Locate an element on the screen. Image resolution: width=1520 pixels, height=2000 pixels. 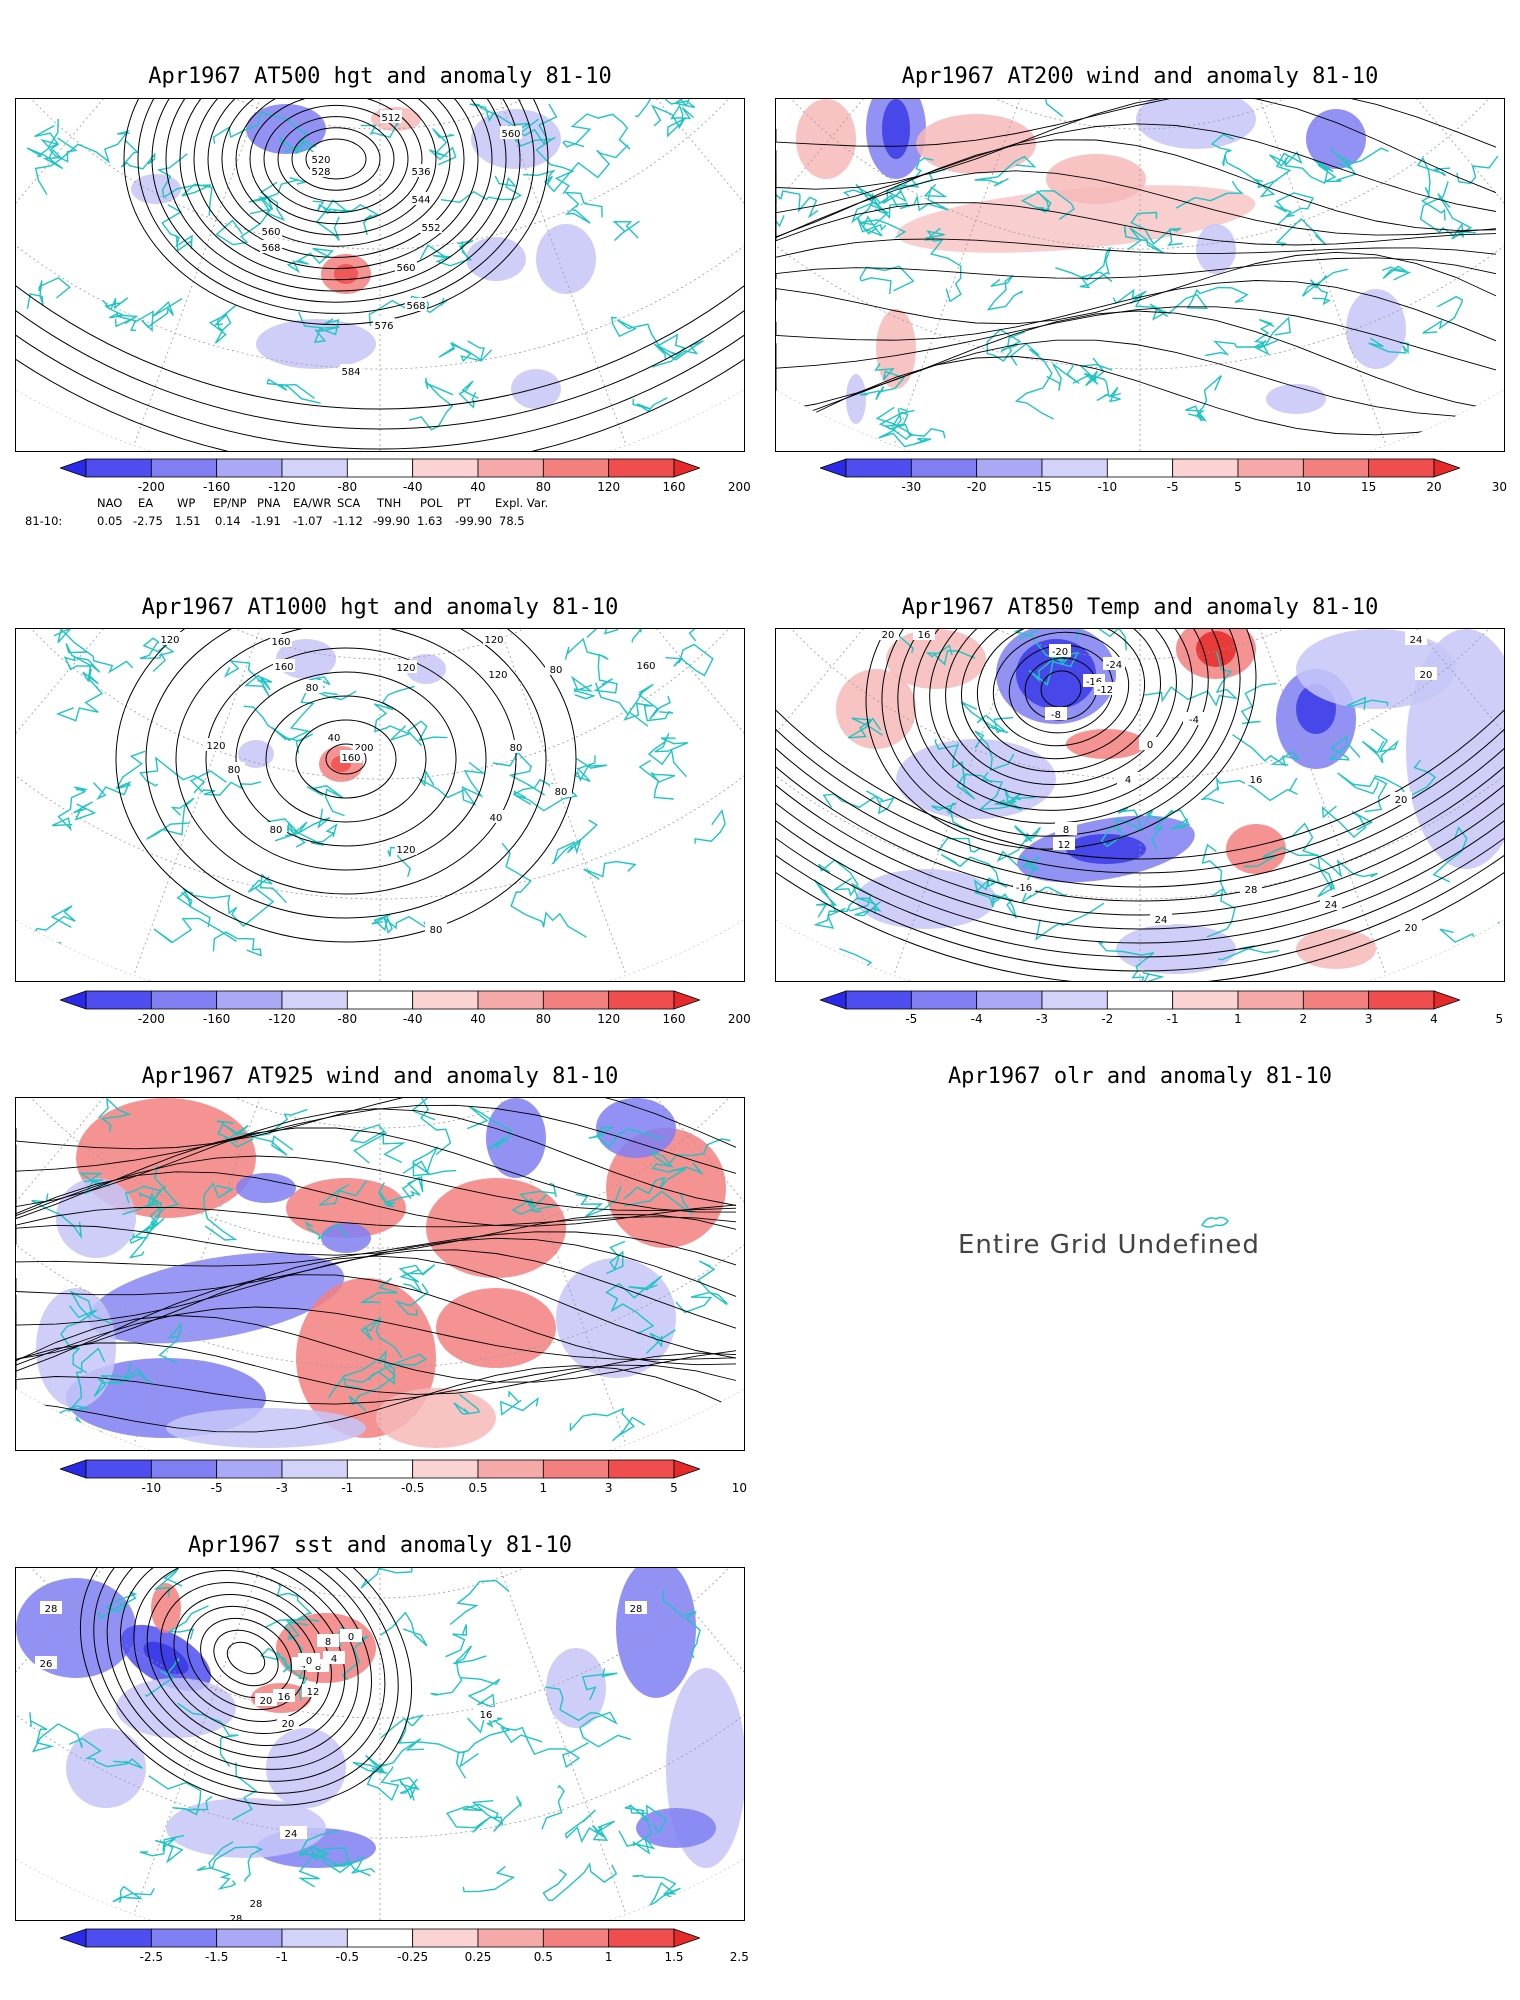
contour-label: 28 is located at coordinates (636, 1609).